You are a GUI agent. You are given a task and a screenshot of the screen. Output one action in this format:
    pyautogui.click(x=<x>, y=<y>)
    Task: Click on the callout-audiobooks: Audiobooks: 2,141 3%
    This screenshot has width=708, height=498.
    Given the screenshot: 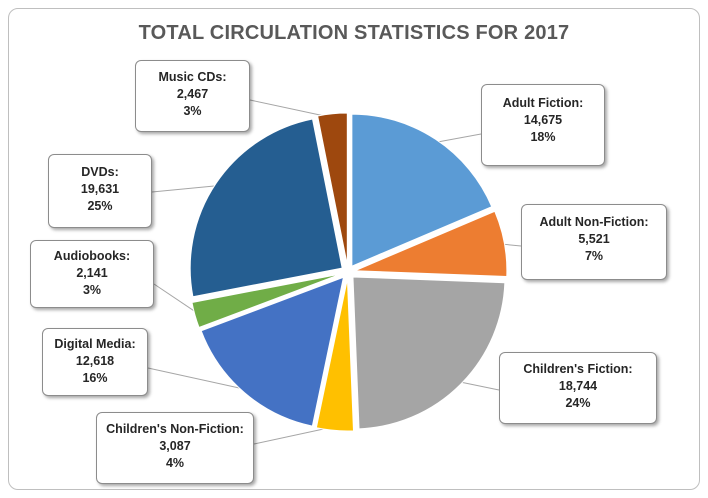 What is the action you would take?
    pyautogui.click(x=92, y=274)
    